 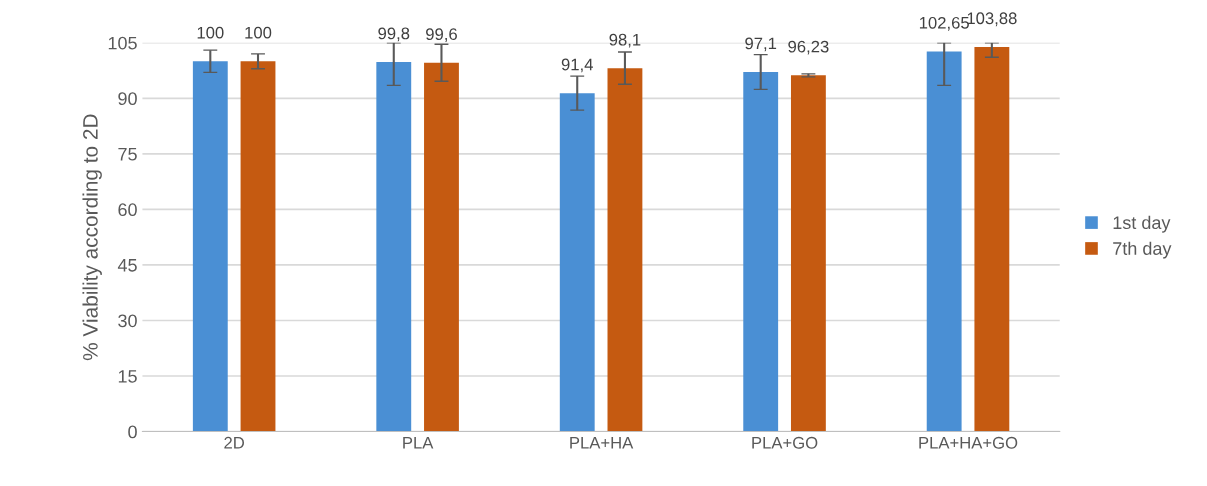 What do you see at coordinates (92, 237) in the screenshot?
I see `y-axis-title: % Viability according to 2D` at bounding box center [92, 237].